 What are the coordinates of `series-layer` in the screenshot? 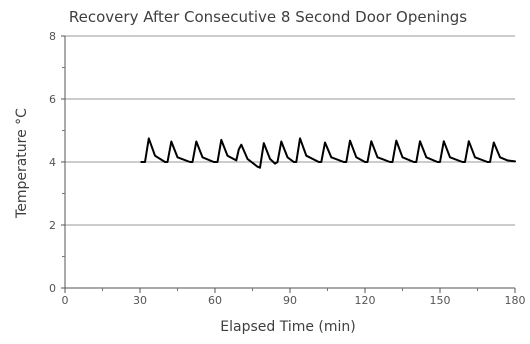 It's located at (328, 153).